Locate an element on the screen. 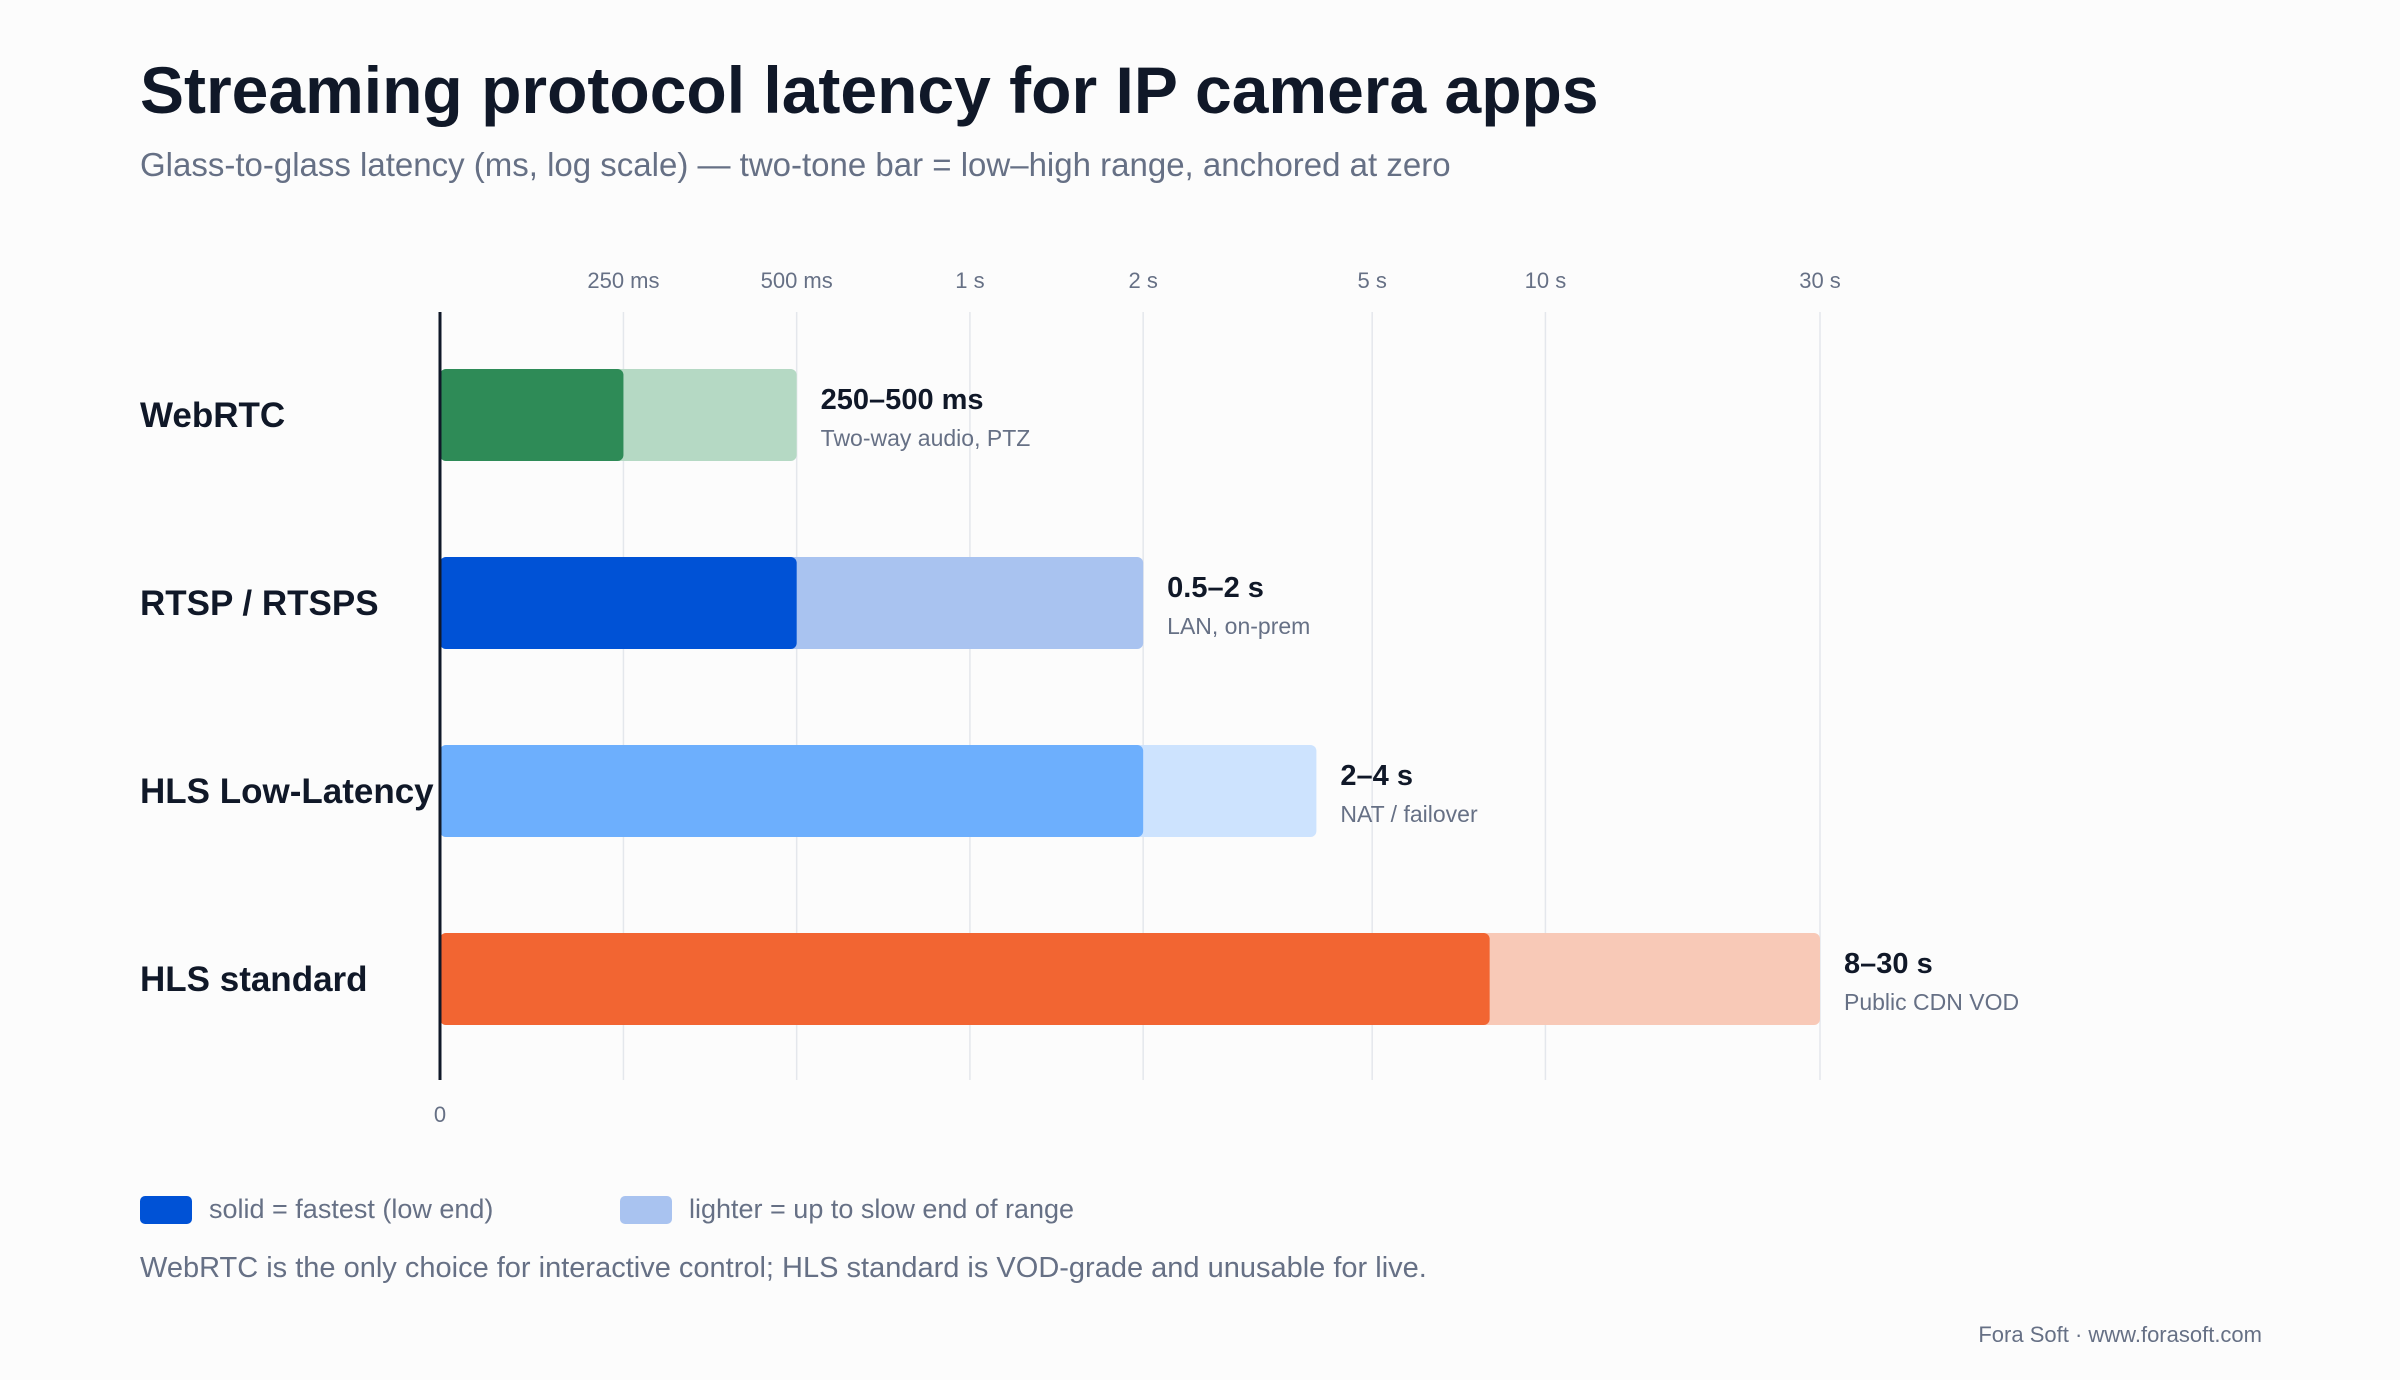  category-label: HLS standard is located at coordinates (254, 979).